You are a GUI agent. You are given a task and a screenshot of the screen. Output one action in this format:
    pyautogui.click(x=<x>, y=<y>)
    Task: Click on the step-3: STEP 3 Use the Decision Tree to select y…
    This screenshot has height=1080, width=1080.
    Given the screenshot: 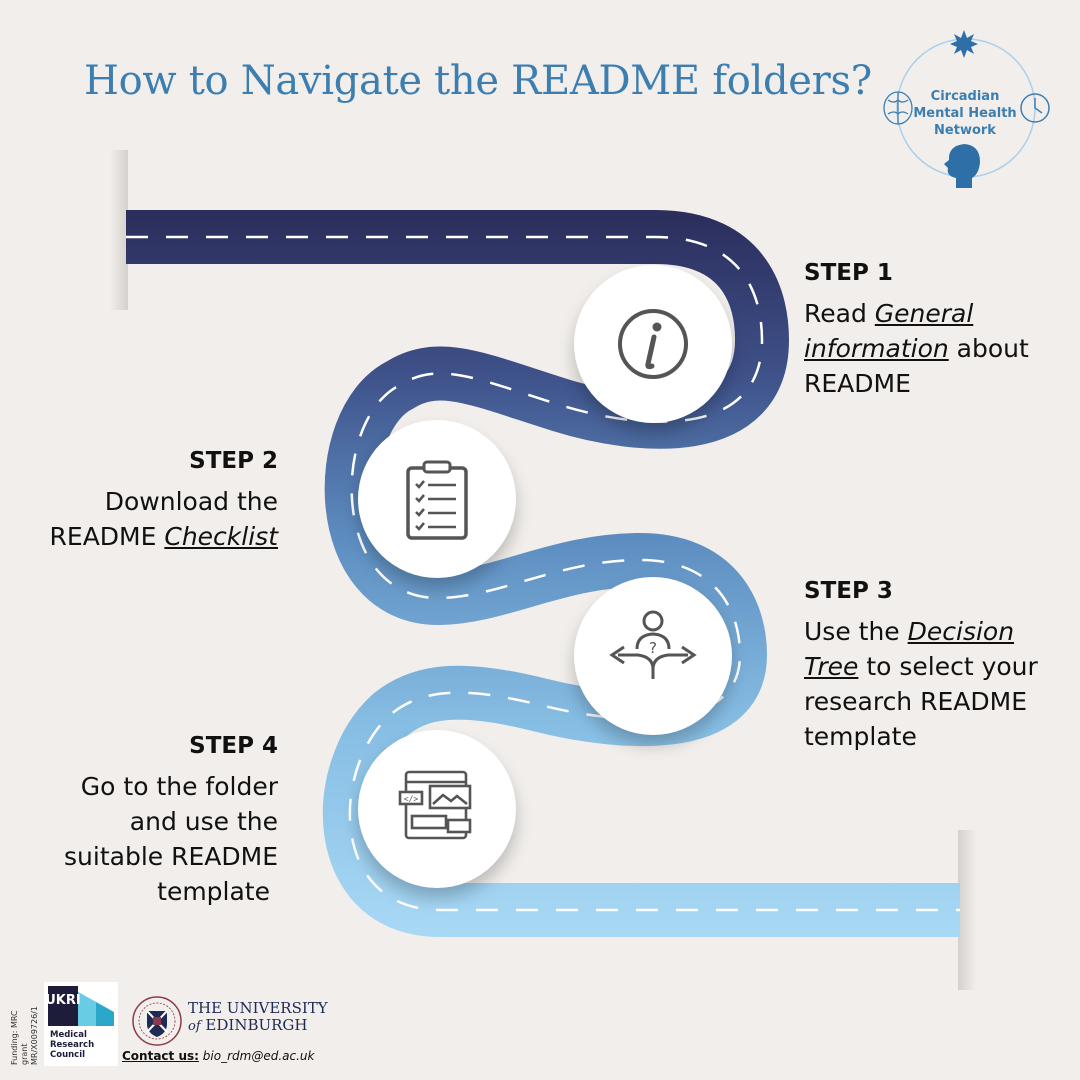 What is the action you would take?
    pyautogui.click(x=929, y=666)
    